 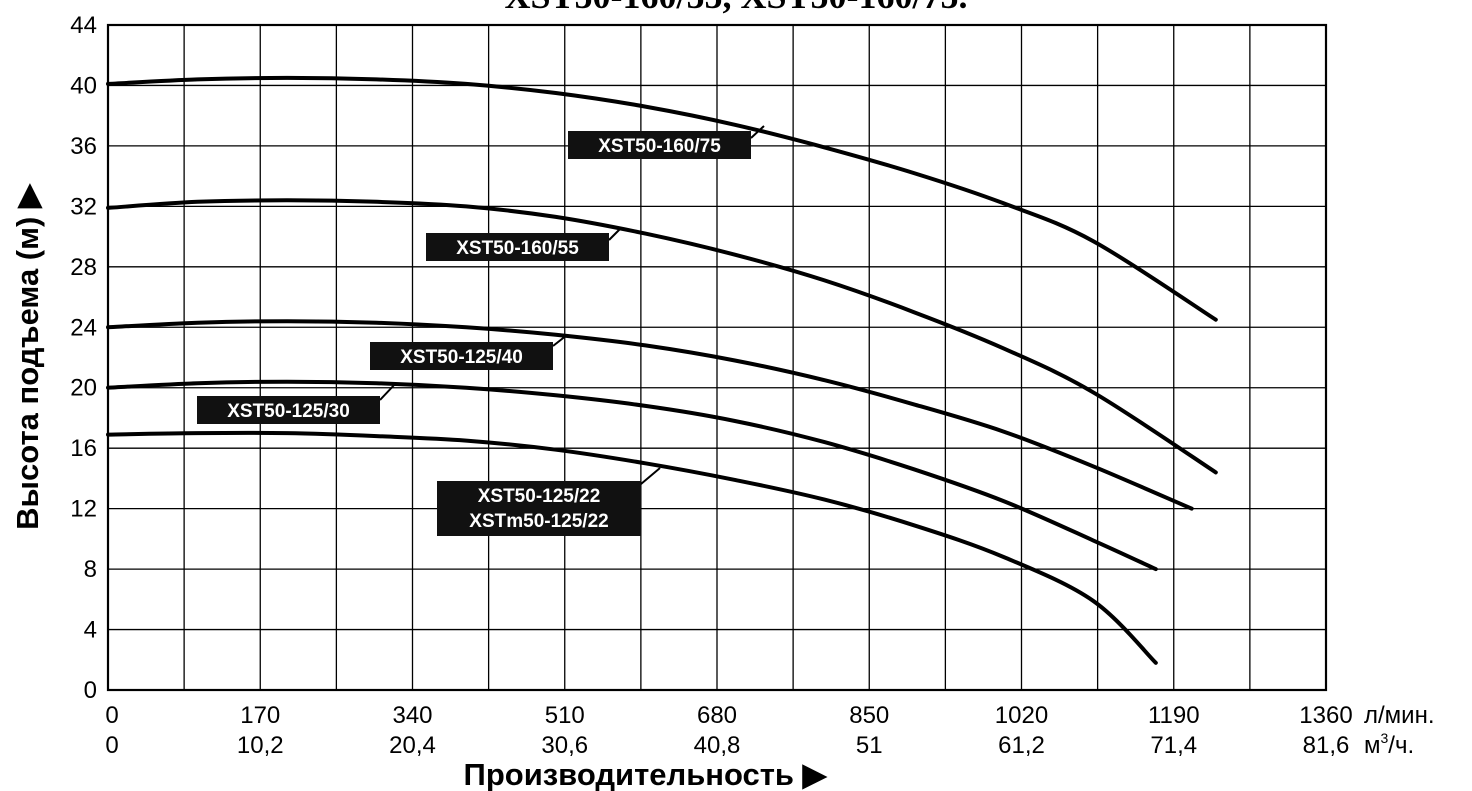 What do you see at coordinates (1021, 745) in the screenshot?
I see `x-tick-label-m3h: 61,2` at bounding box center [1021, 745].